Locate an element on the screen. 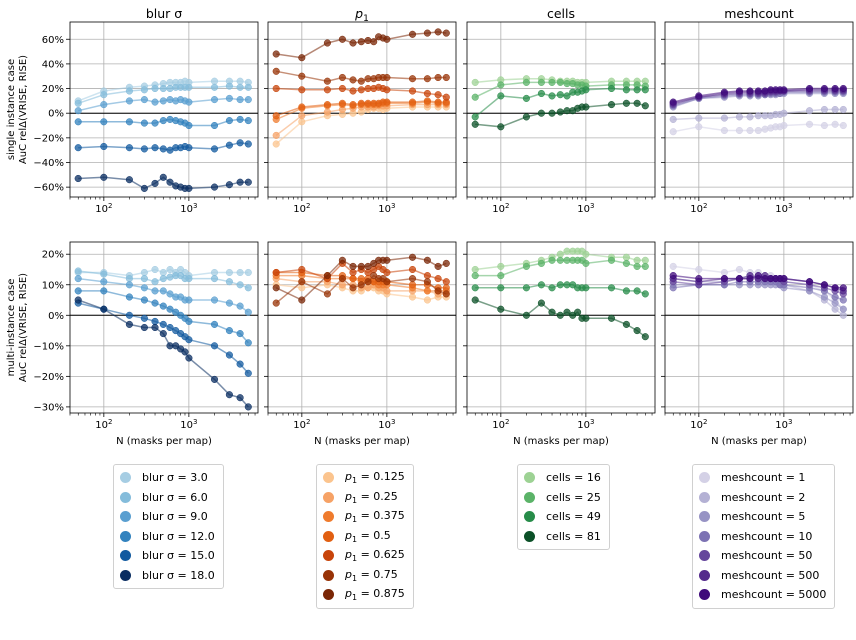 The width and height of the screenshot is (856, 640). legend-label: cells = 81 is located at coordinates (573, 536).